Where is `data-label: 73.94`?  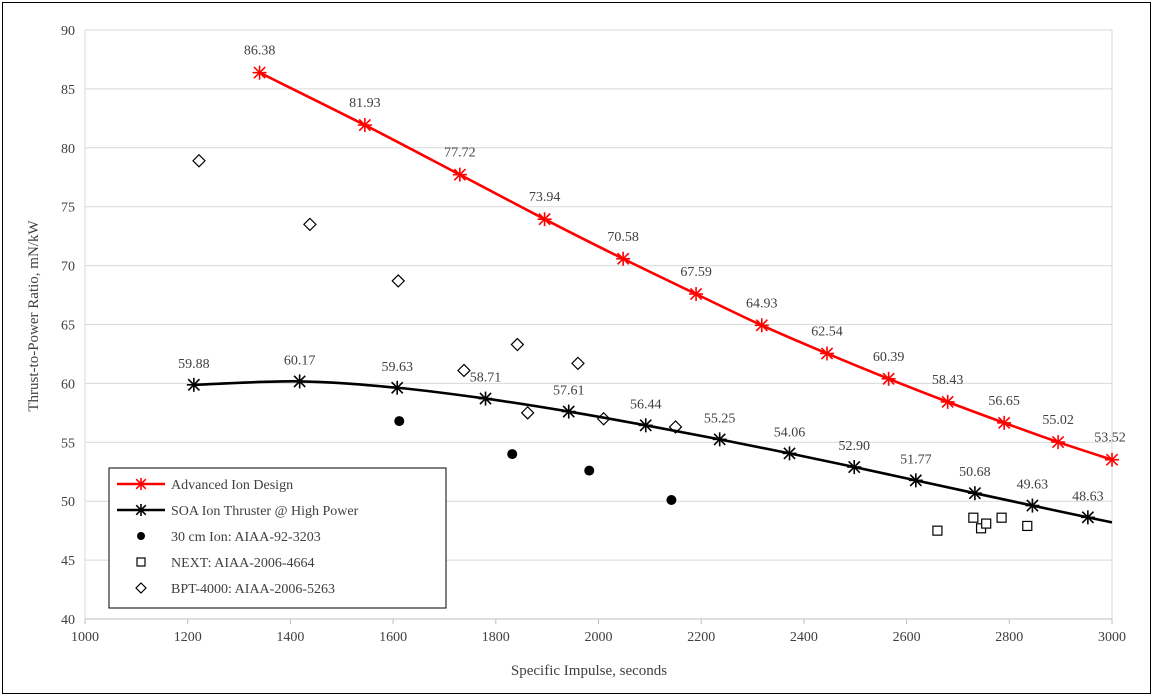 data-label: 73.94 is located at coordinates (545, 197).